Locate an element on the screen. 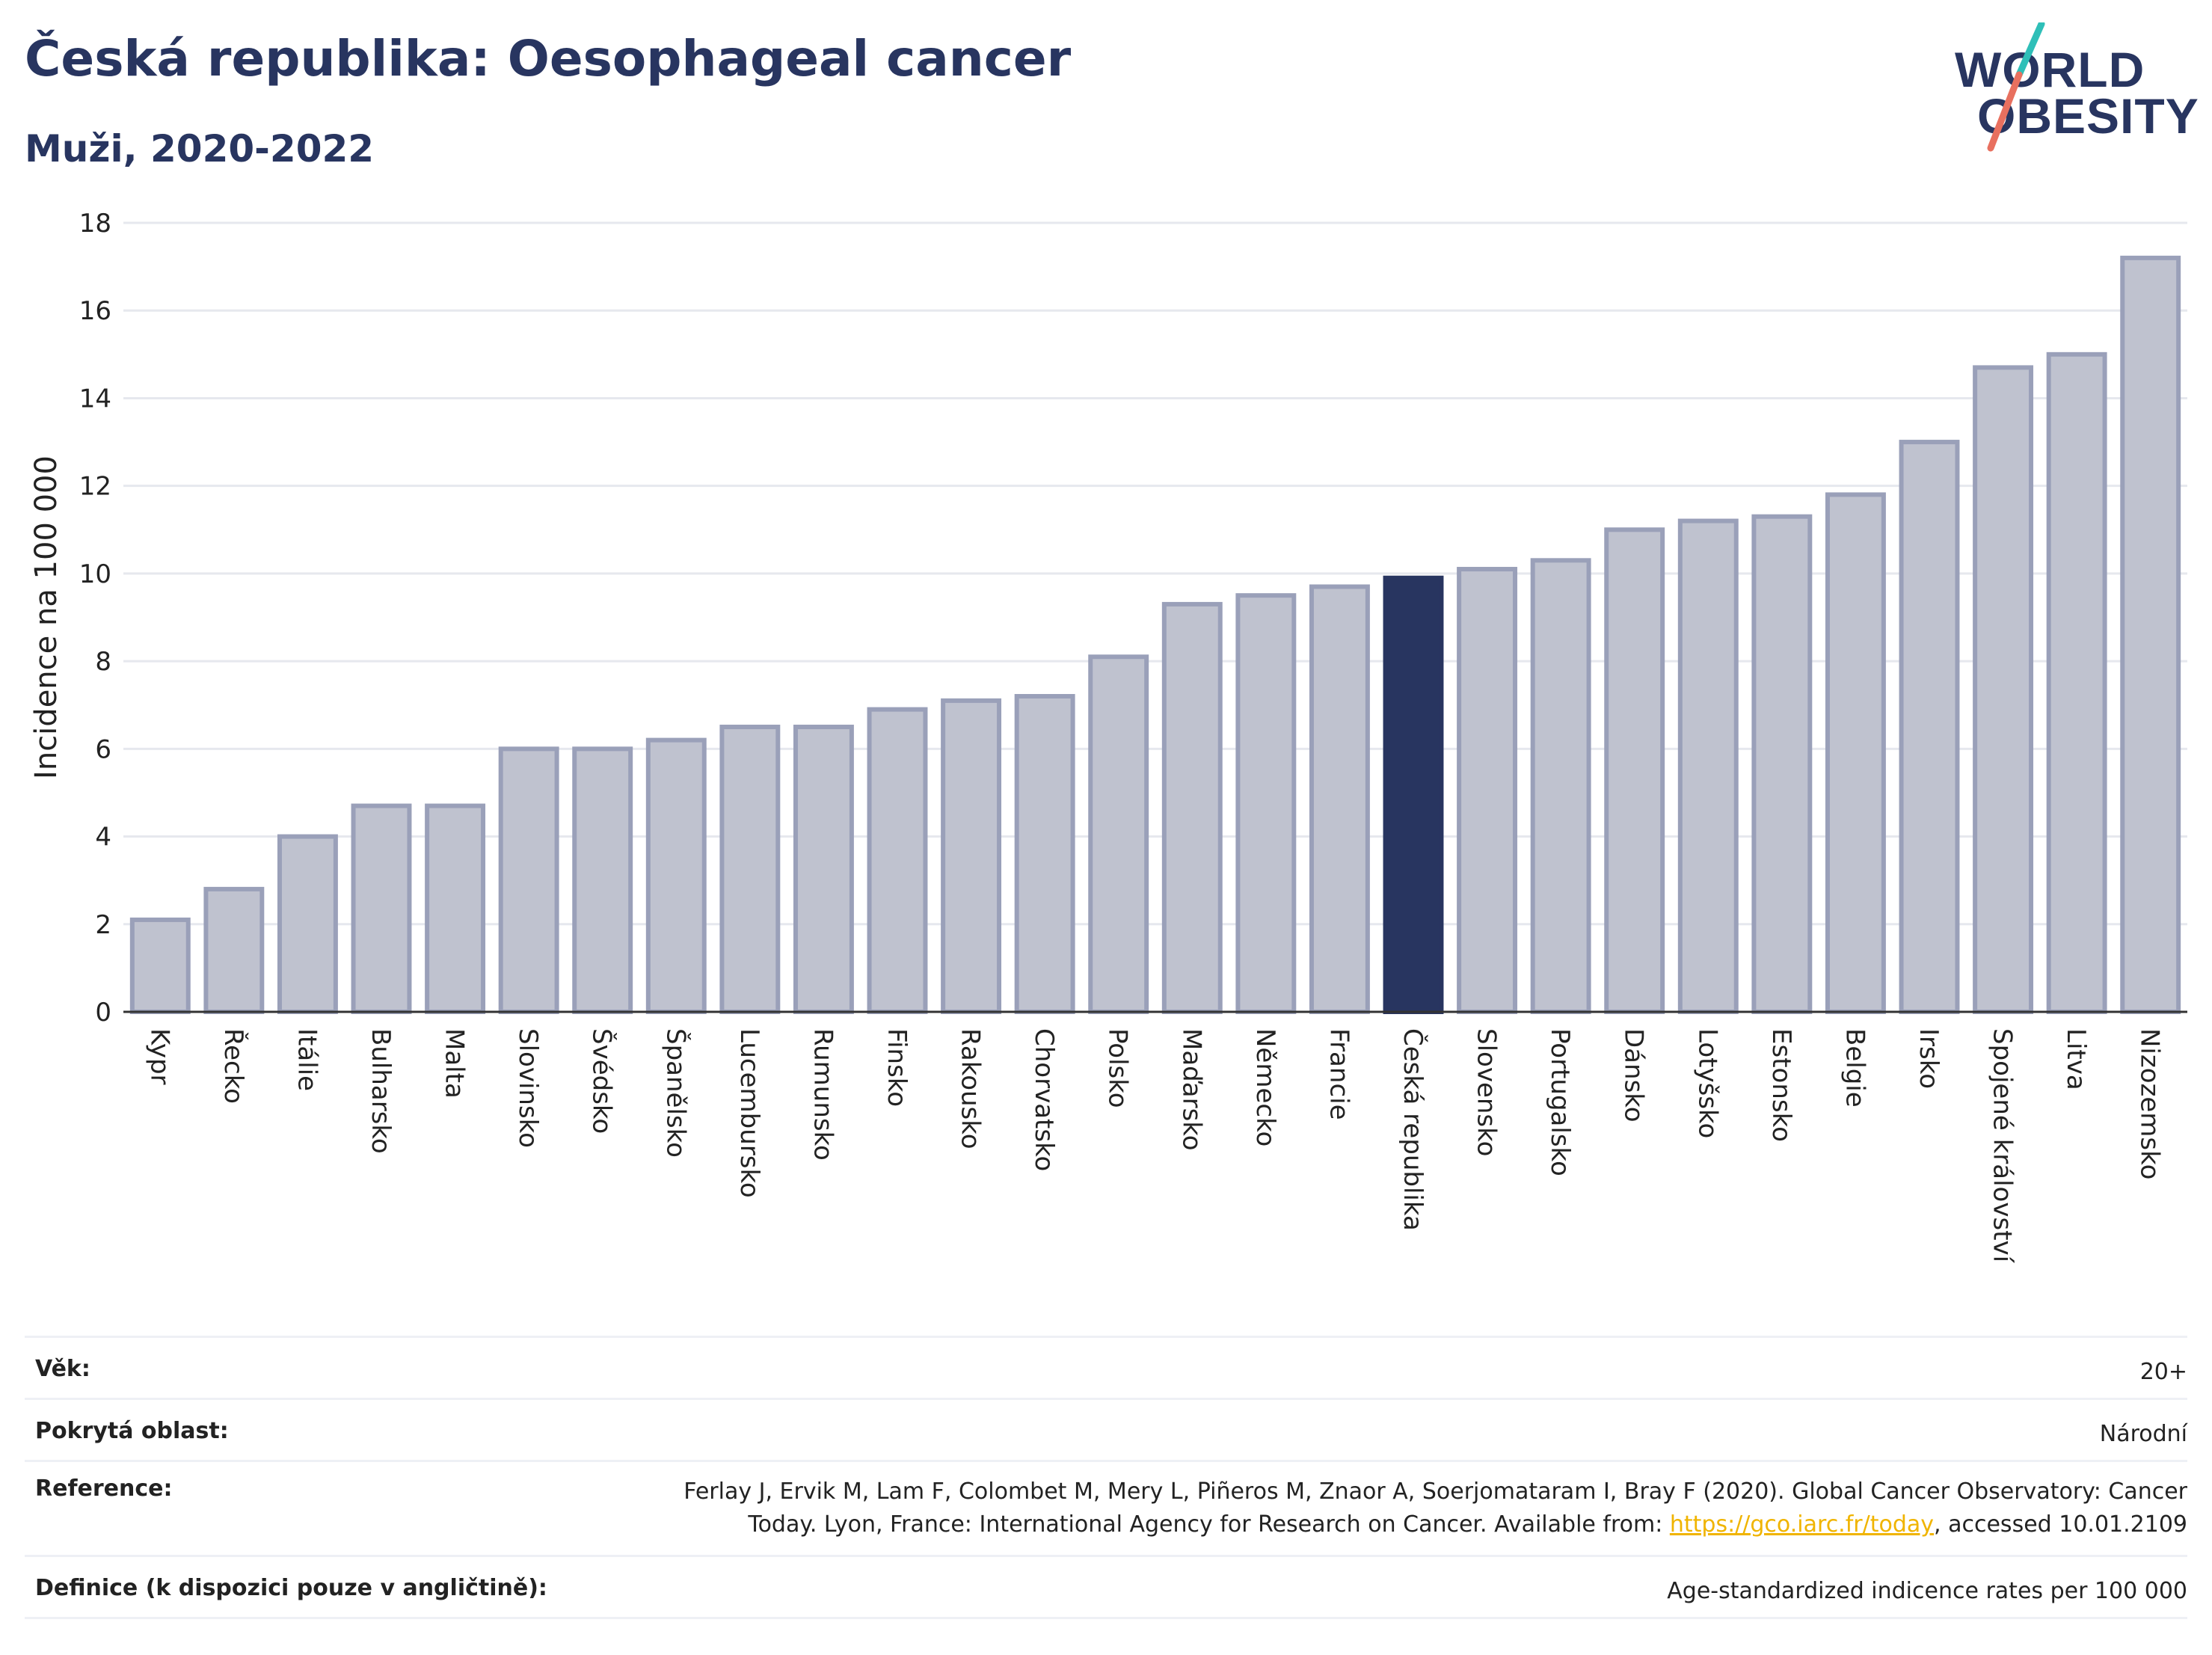 This screenshot has height=1655, width=2212. x-tick-label: Chorvatsko is located at coordinates (1044, 1099).